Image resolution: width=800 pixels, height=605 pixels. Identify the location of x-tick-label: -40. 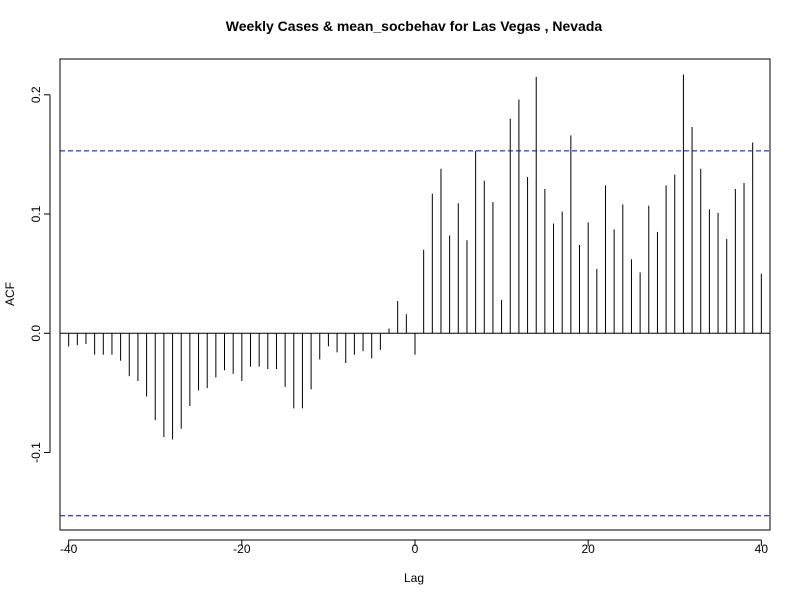
(69, 549).